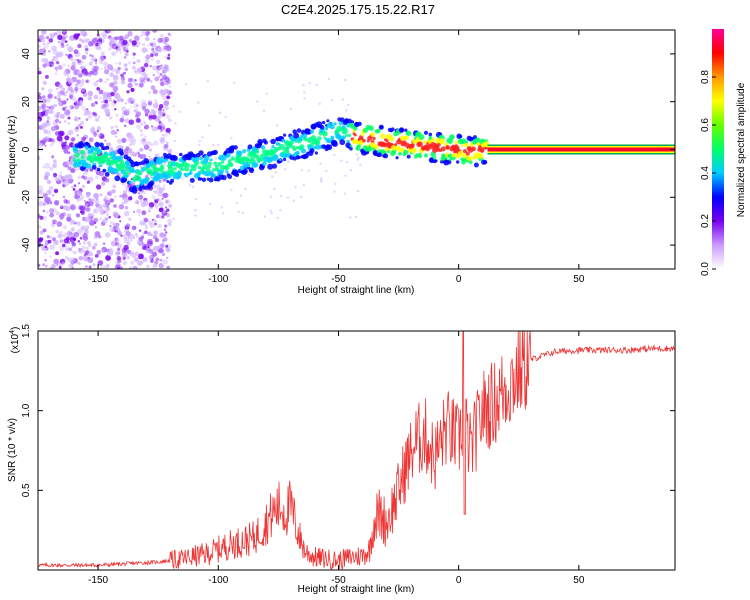  Describe the element at coordinates (708, 173) in the screenshot. I see `colorbar-ticks: 0.0 0.2 0.4 0.6 0.8` at that location.